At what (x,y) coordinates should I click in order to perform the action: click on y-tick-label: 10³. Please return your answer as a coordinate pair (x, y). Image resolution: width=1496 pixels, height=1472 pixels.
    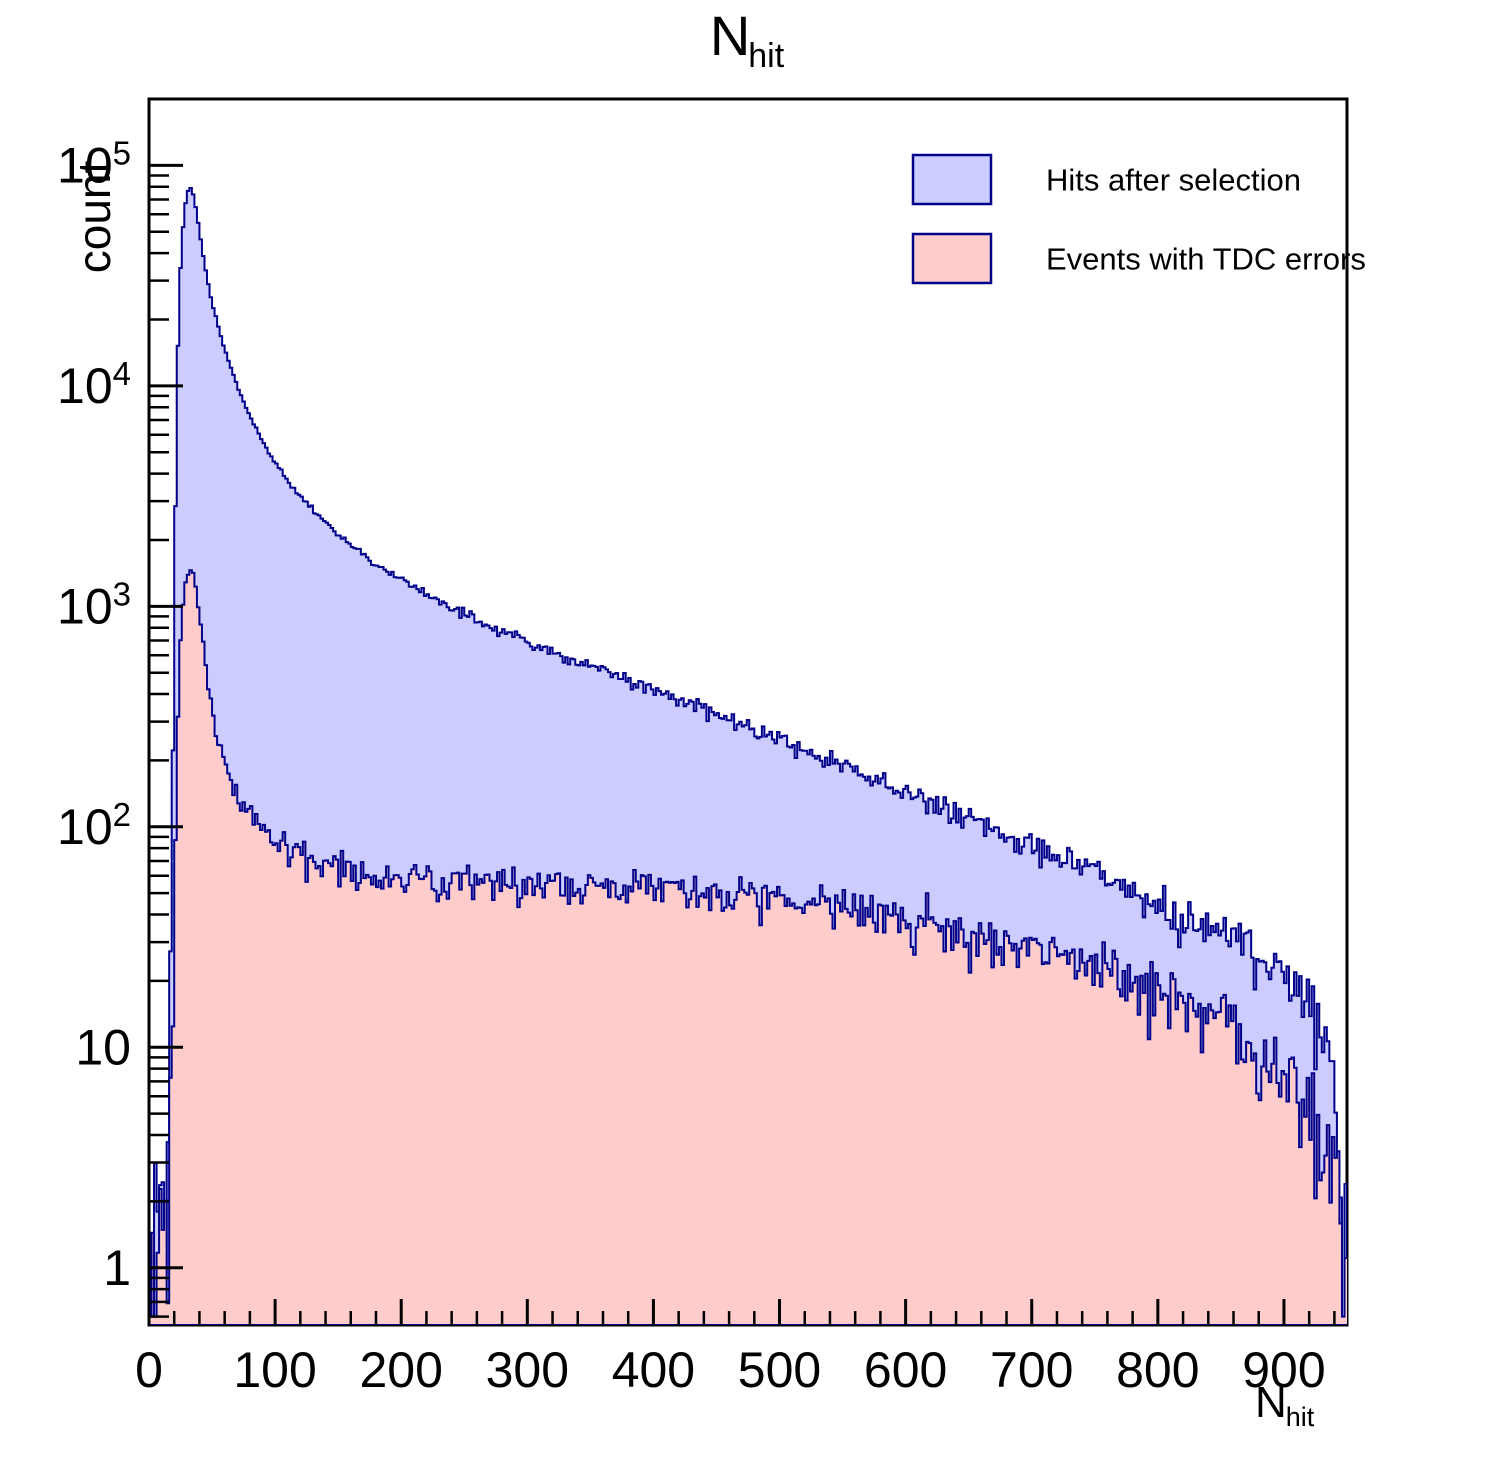
    Looking at the image, I should click on (94, 605).